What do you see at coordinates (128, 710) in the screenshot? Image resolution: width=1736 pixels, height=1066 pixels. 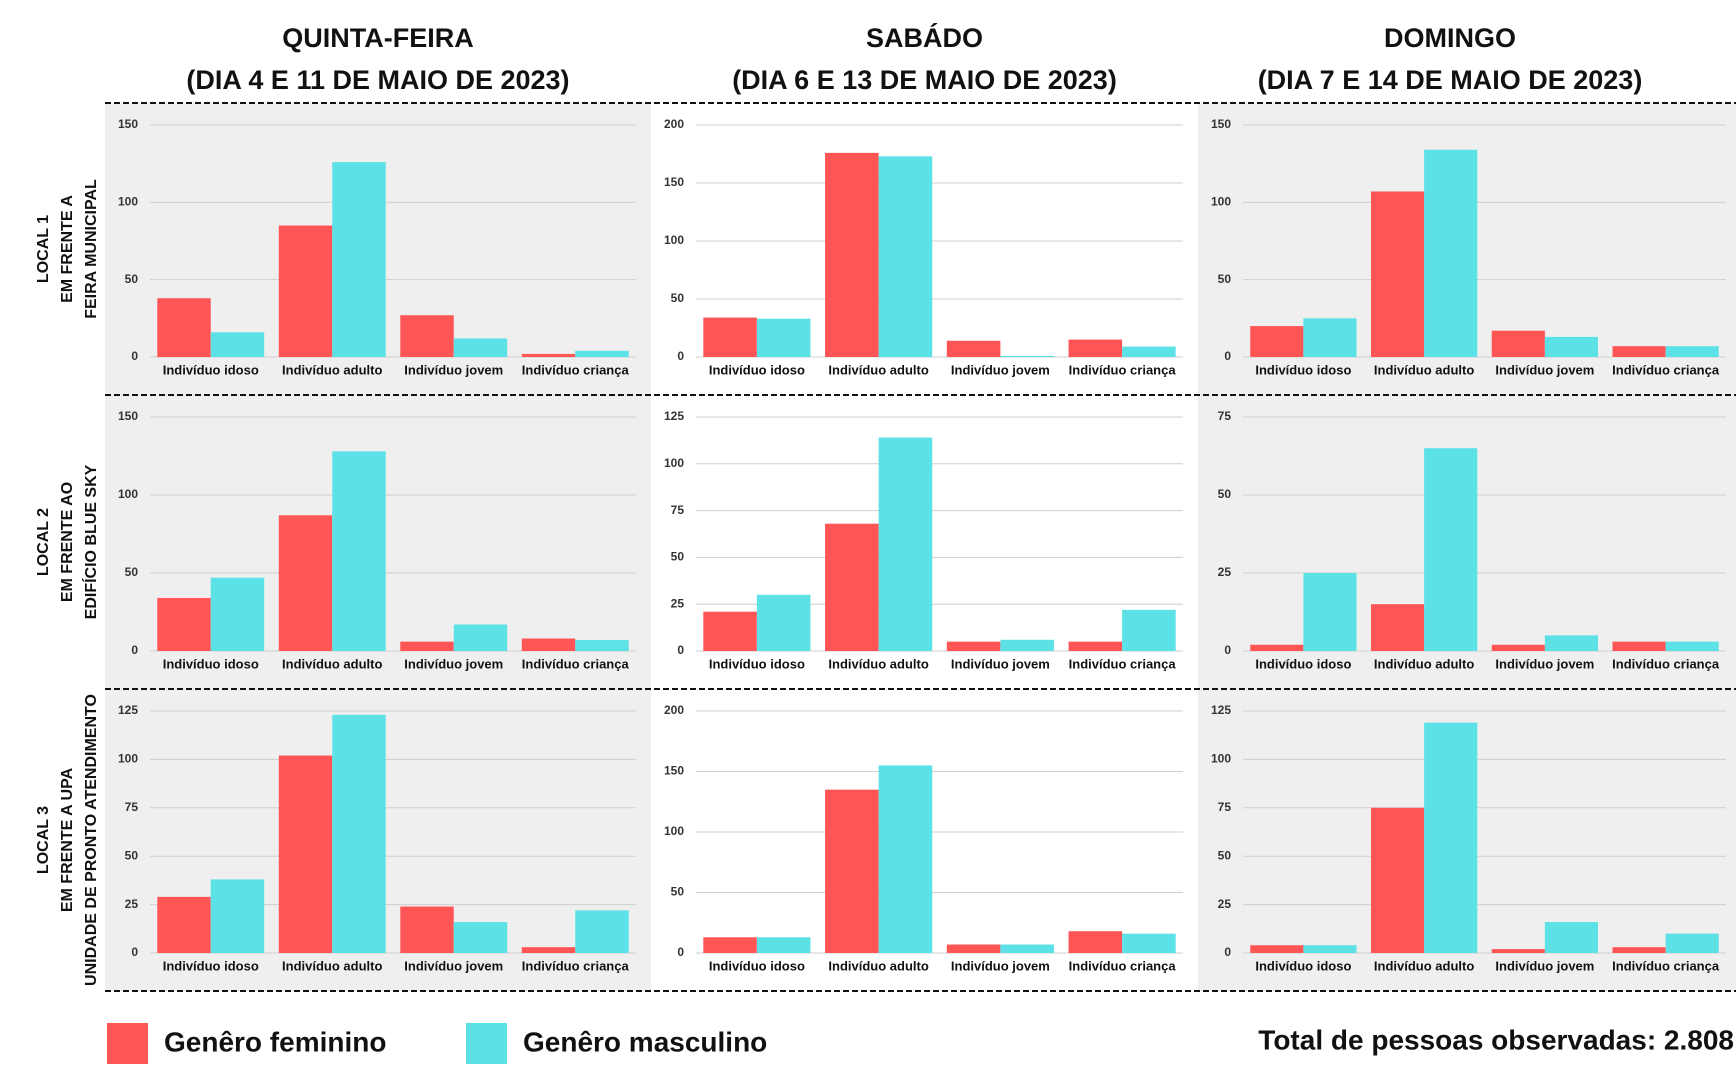 I see `y-tick-label: 125` at bounding box center [128, 710].